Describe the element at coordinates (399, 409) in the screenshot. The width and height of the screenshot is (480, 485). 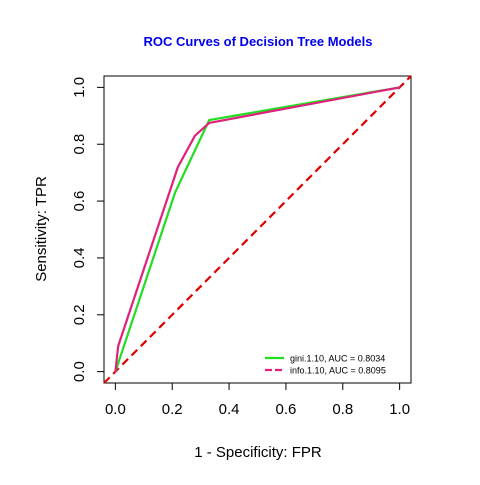
I see `x-tick-label: 1.0` at that location.